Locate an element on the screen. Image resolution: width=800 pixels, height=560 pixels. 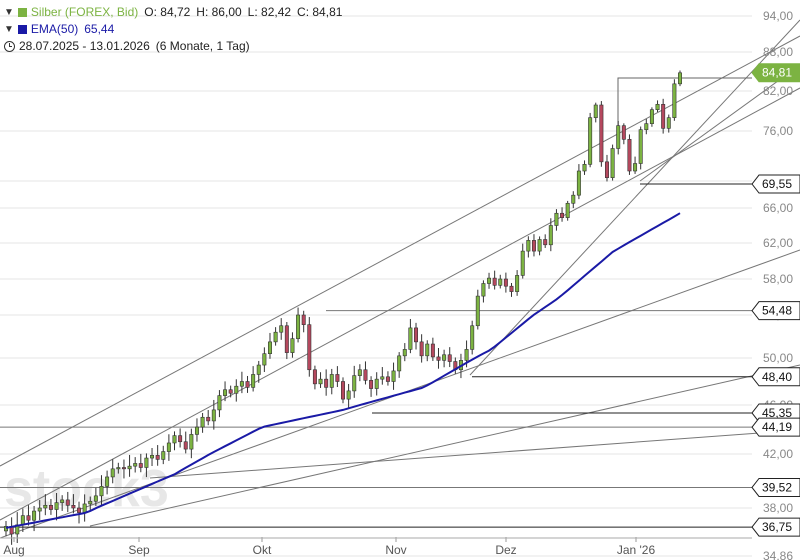
level-value: 39,52 is located at coordinates (777, 487).